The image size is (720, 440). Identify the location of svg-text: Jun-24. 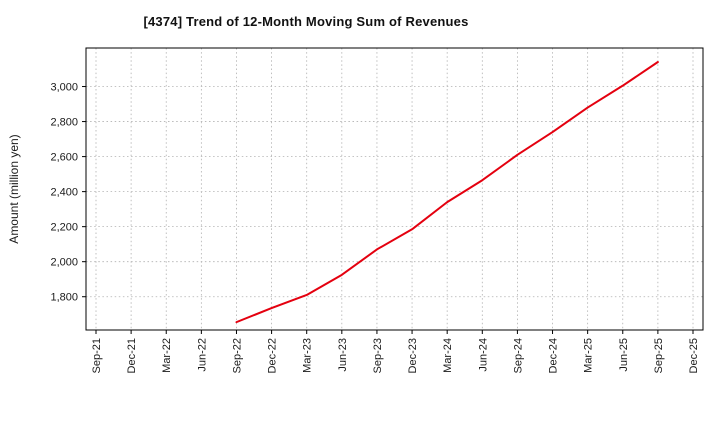
(483, 355).